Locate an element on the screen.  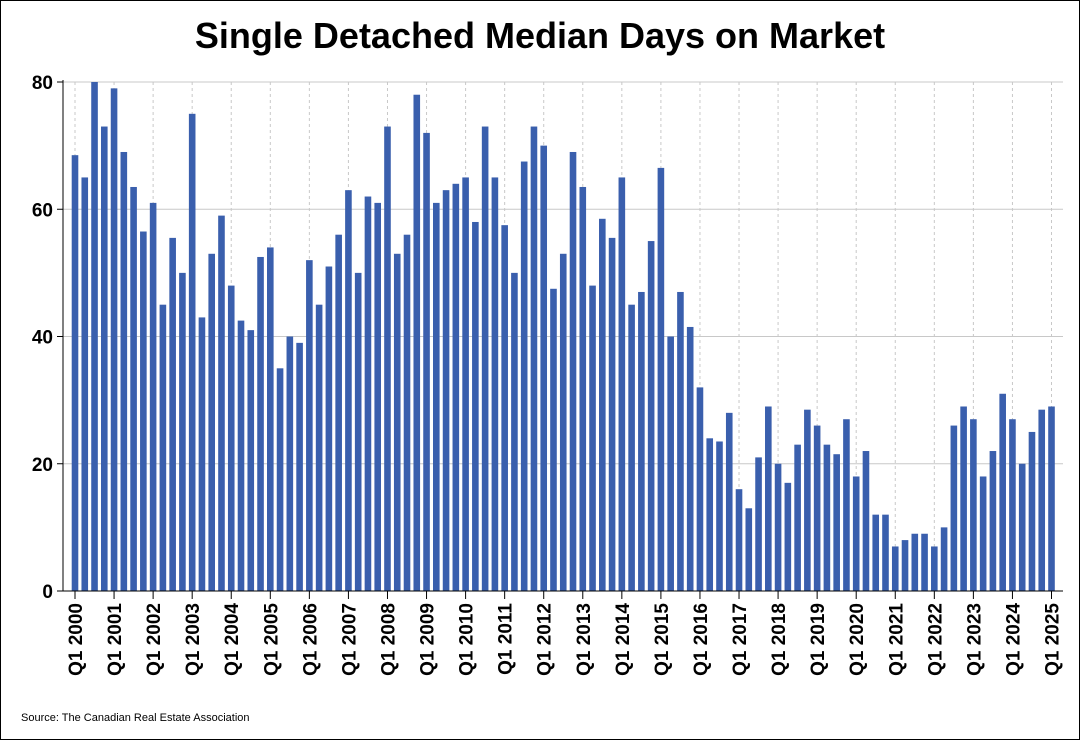
x-tick-label: Q1 2009 is located at coordinates (428, 639).